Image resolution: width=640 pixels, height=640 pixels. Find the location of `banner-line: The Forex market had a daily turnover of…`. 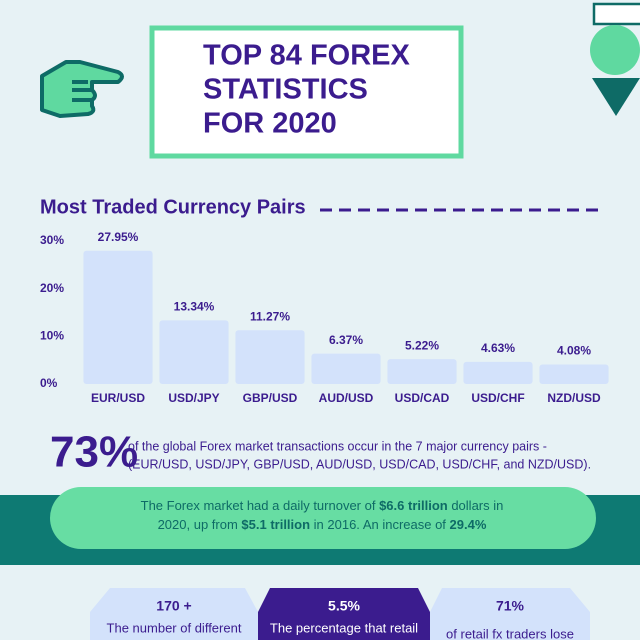

banner-line: The Forex market had a daily turnover of… is located at coordinates (322, 505).